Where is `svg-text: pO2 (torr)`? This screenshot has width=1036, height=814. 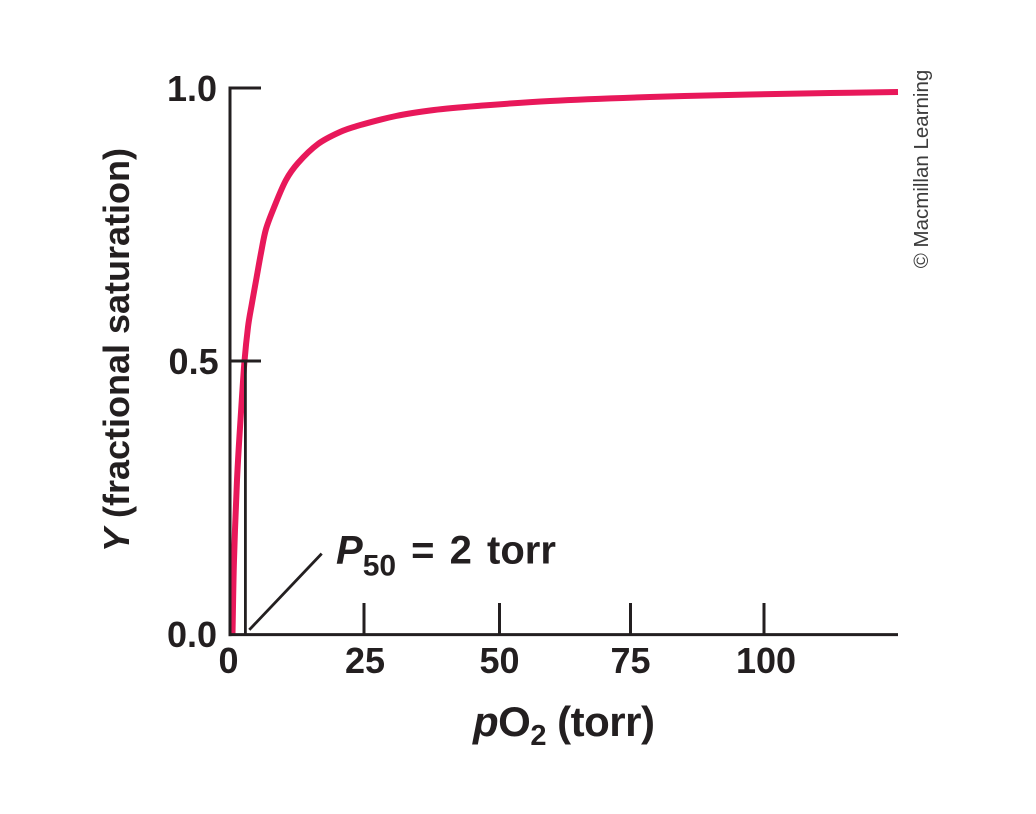 svg-text: pO2 (torr) is located at coordinates (563, 725).